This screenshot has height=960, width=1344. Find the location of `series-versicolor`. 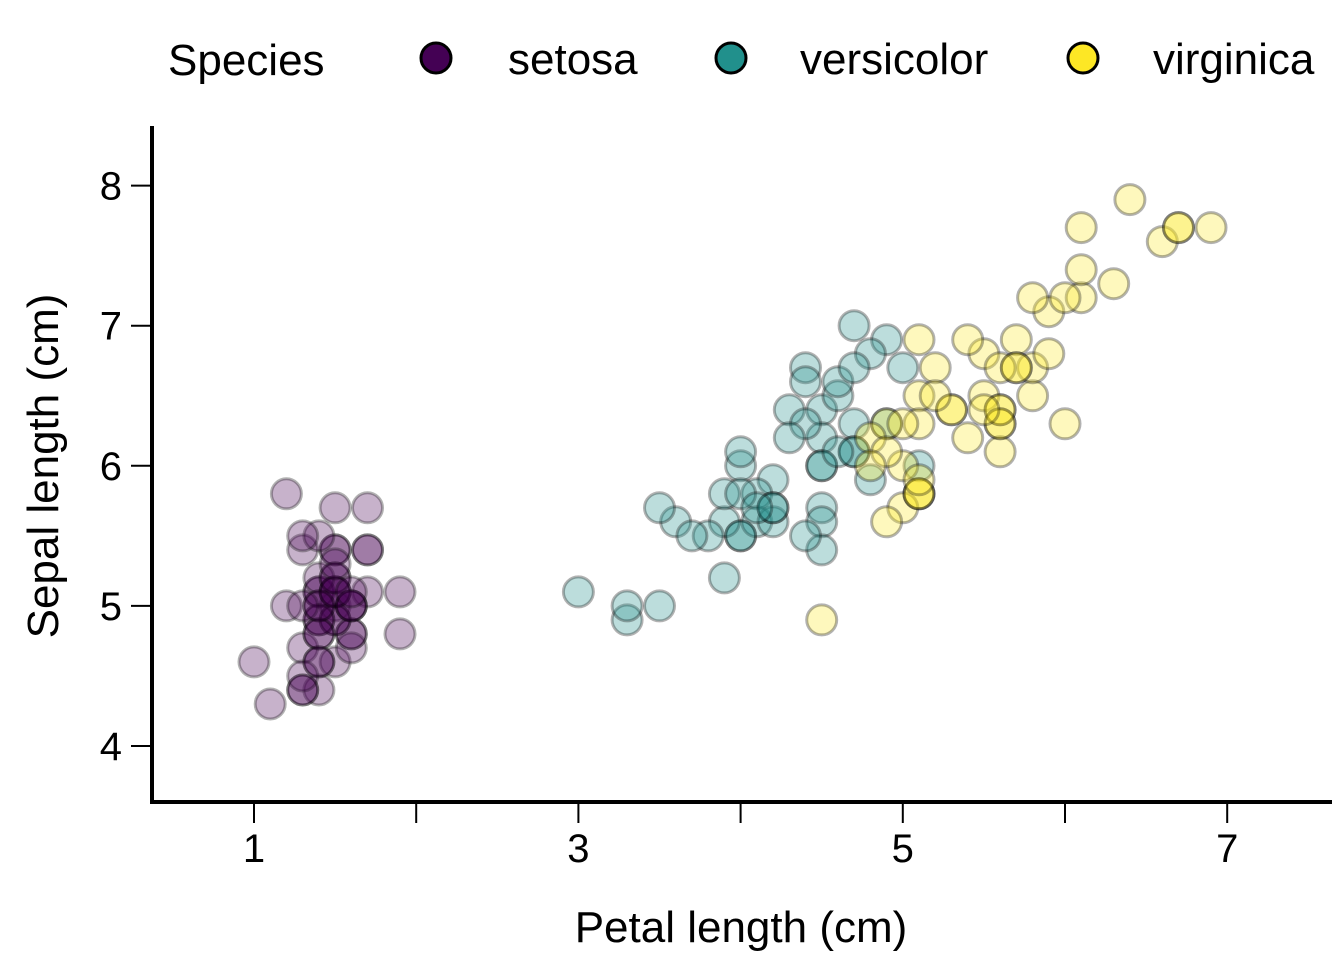

series-versicolor is located at coordinates (748, 473).